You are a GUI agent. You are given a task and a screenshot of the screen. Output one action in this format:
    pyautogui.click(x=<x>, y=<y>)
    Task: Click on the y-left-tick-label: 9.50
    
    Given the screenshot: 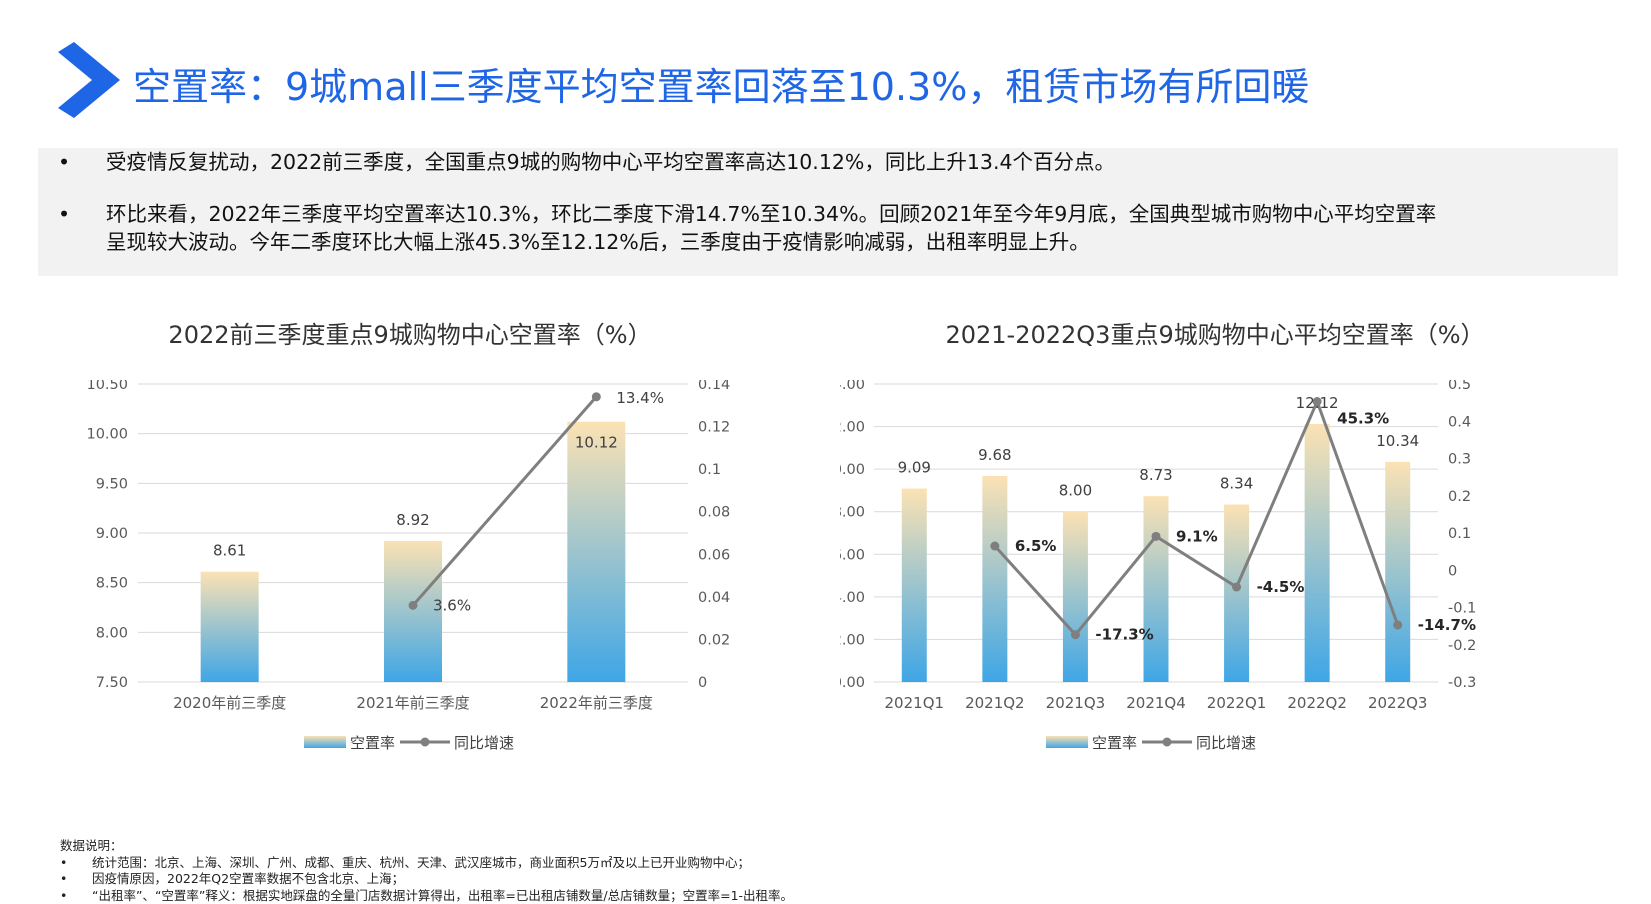 What is the action you would take?
    pyautogui.click(x=112, y=484)
    